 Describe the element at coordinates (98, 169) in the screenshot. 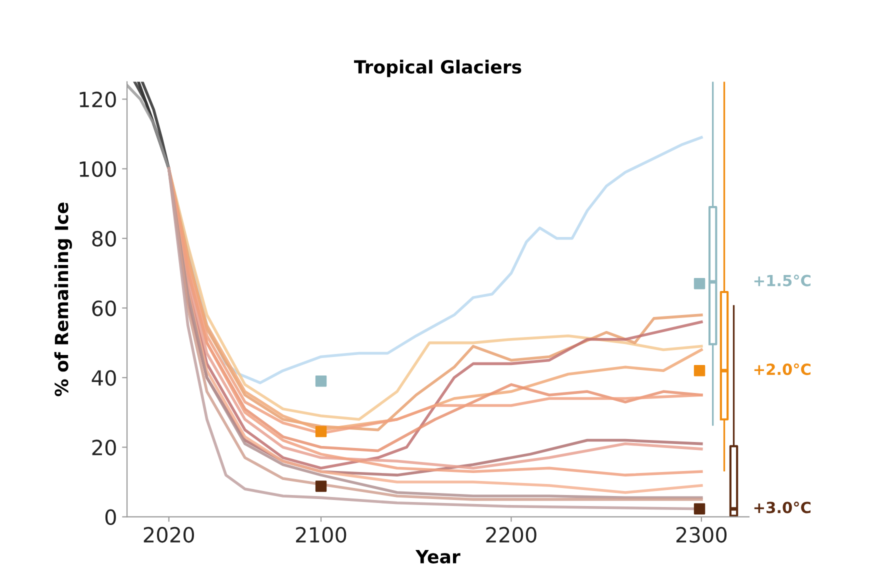

I see `y-tick-label: 100` at that location.